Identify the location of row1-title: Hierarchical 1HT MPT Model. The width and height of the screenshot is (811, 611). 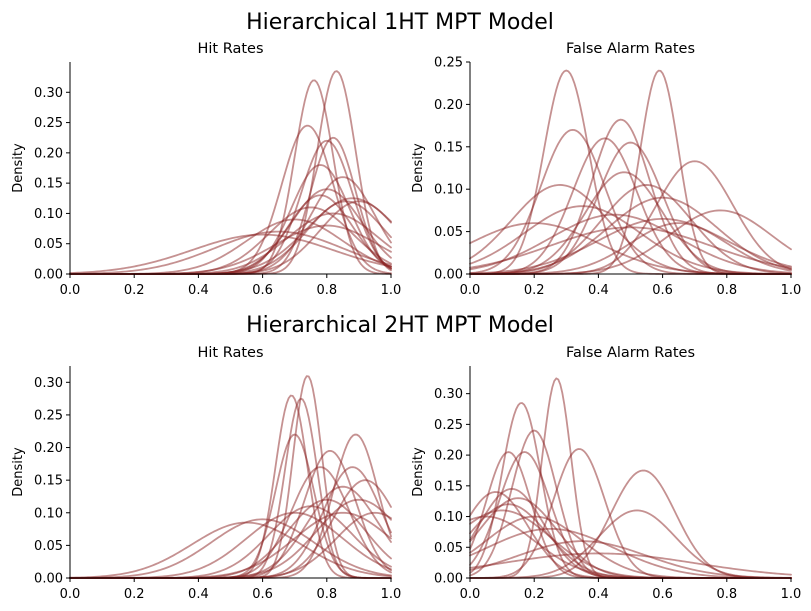
(400, 22).